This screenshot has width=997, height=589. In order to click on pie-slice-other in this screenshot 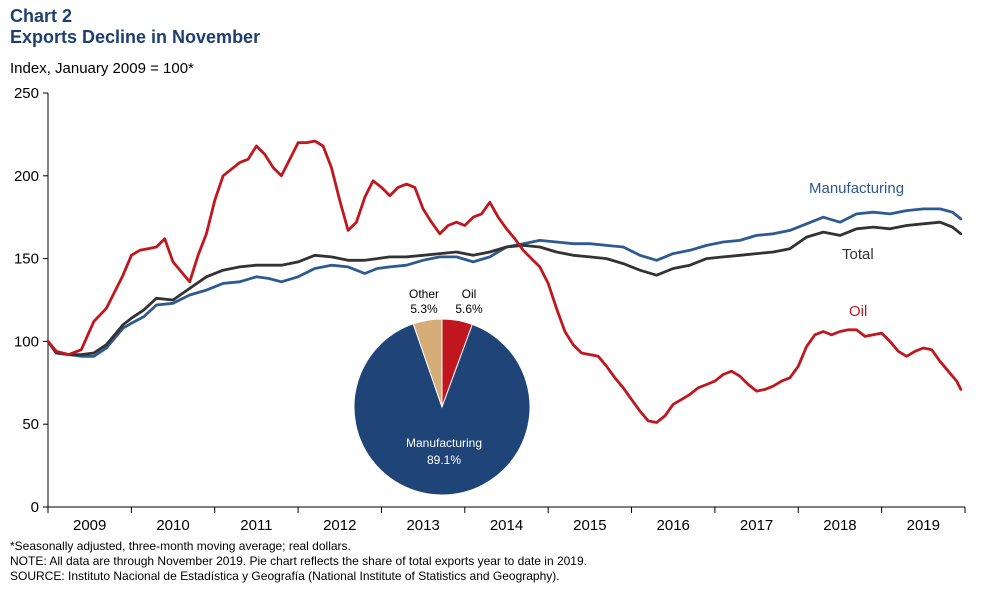, I will do `click(427, 363)`.